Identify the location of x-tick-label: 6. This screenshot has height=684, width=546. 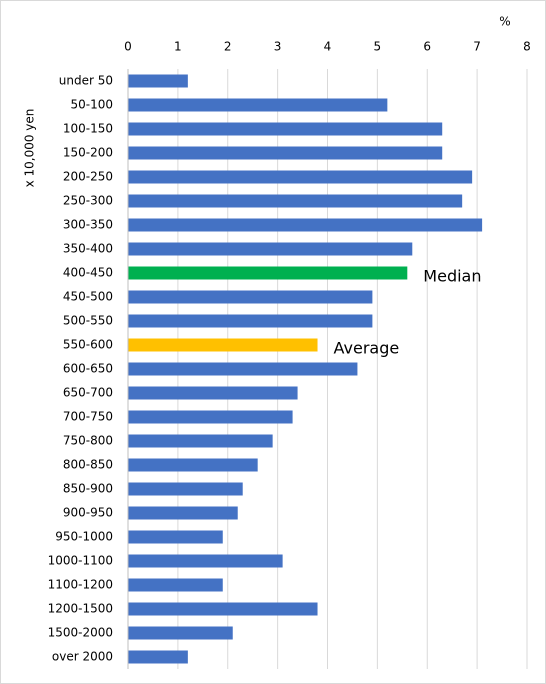
(427, 47).